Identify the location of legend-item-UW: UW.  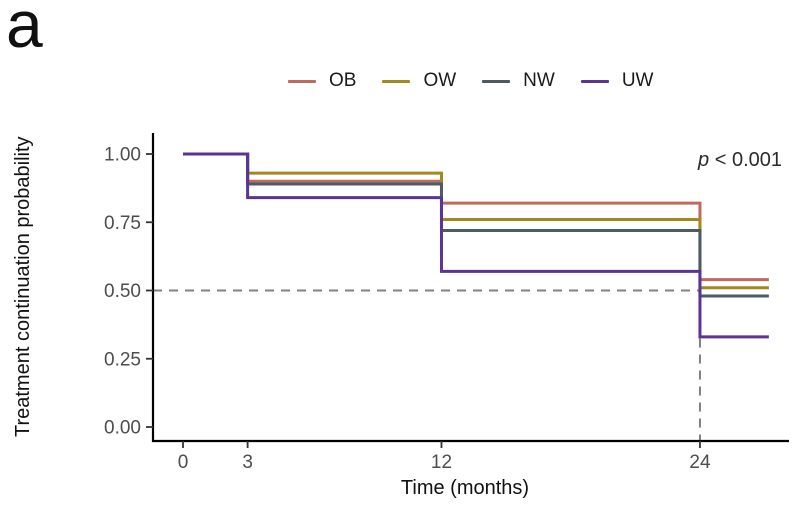
(617, 81).